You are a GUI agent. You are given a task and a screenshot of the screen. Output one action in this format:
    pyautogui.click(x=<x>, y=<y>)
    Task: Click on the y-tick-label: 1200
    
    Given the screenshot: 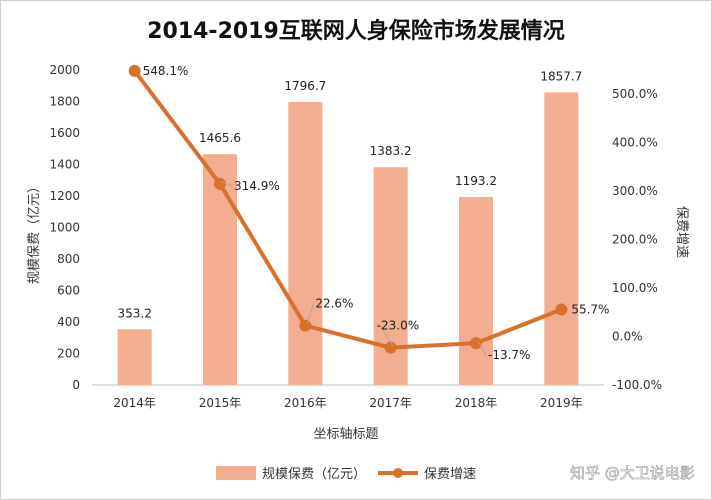 What is the action you would take?
    pyautogui.click(x=64, y=196)
    